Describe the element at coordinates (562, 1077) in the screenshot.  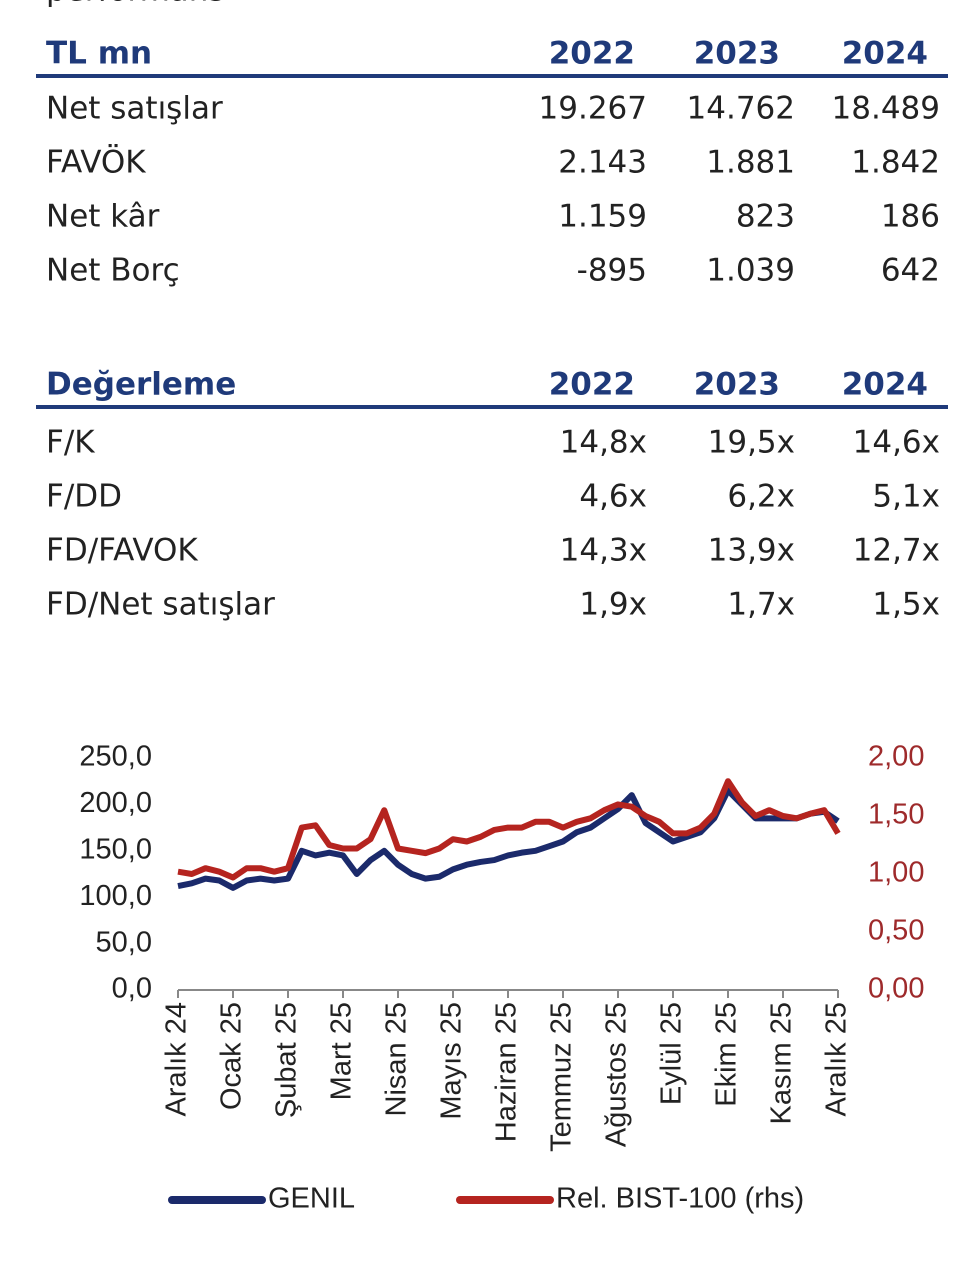
I see `x-tick-label: Temmuz 25` at that location.